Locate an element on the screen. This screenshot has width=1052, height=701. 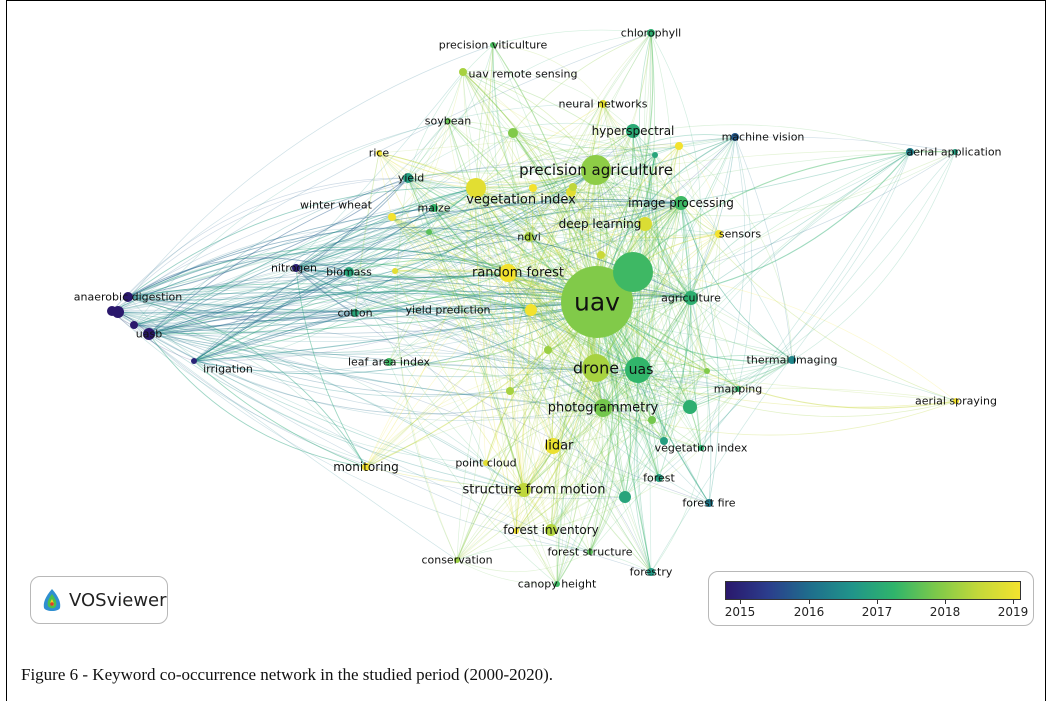
node-label: vegetation index is located at coordinates (701, 448).